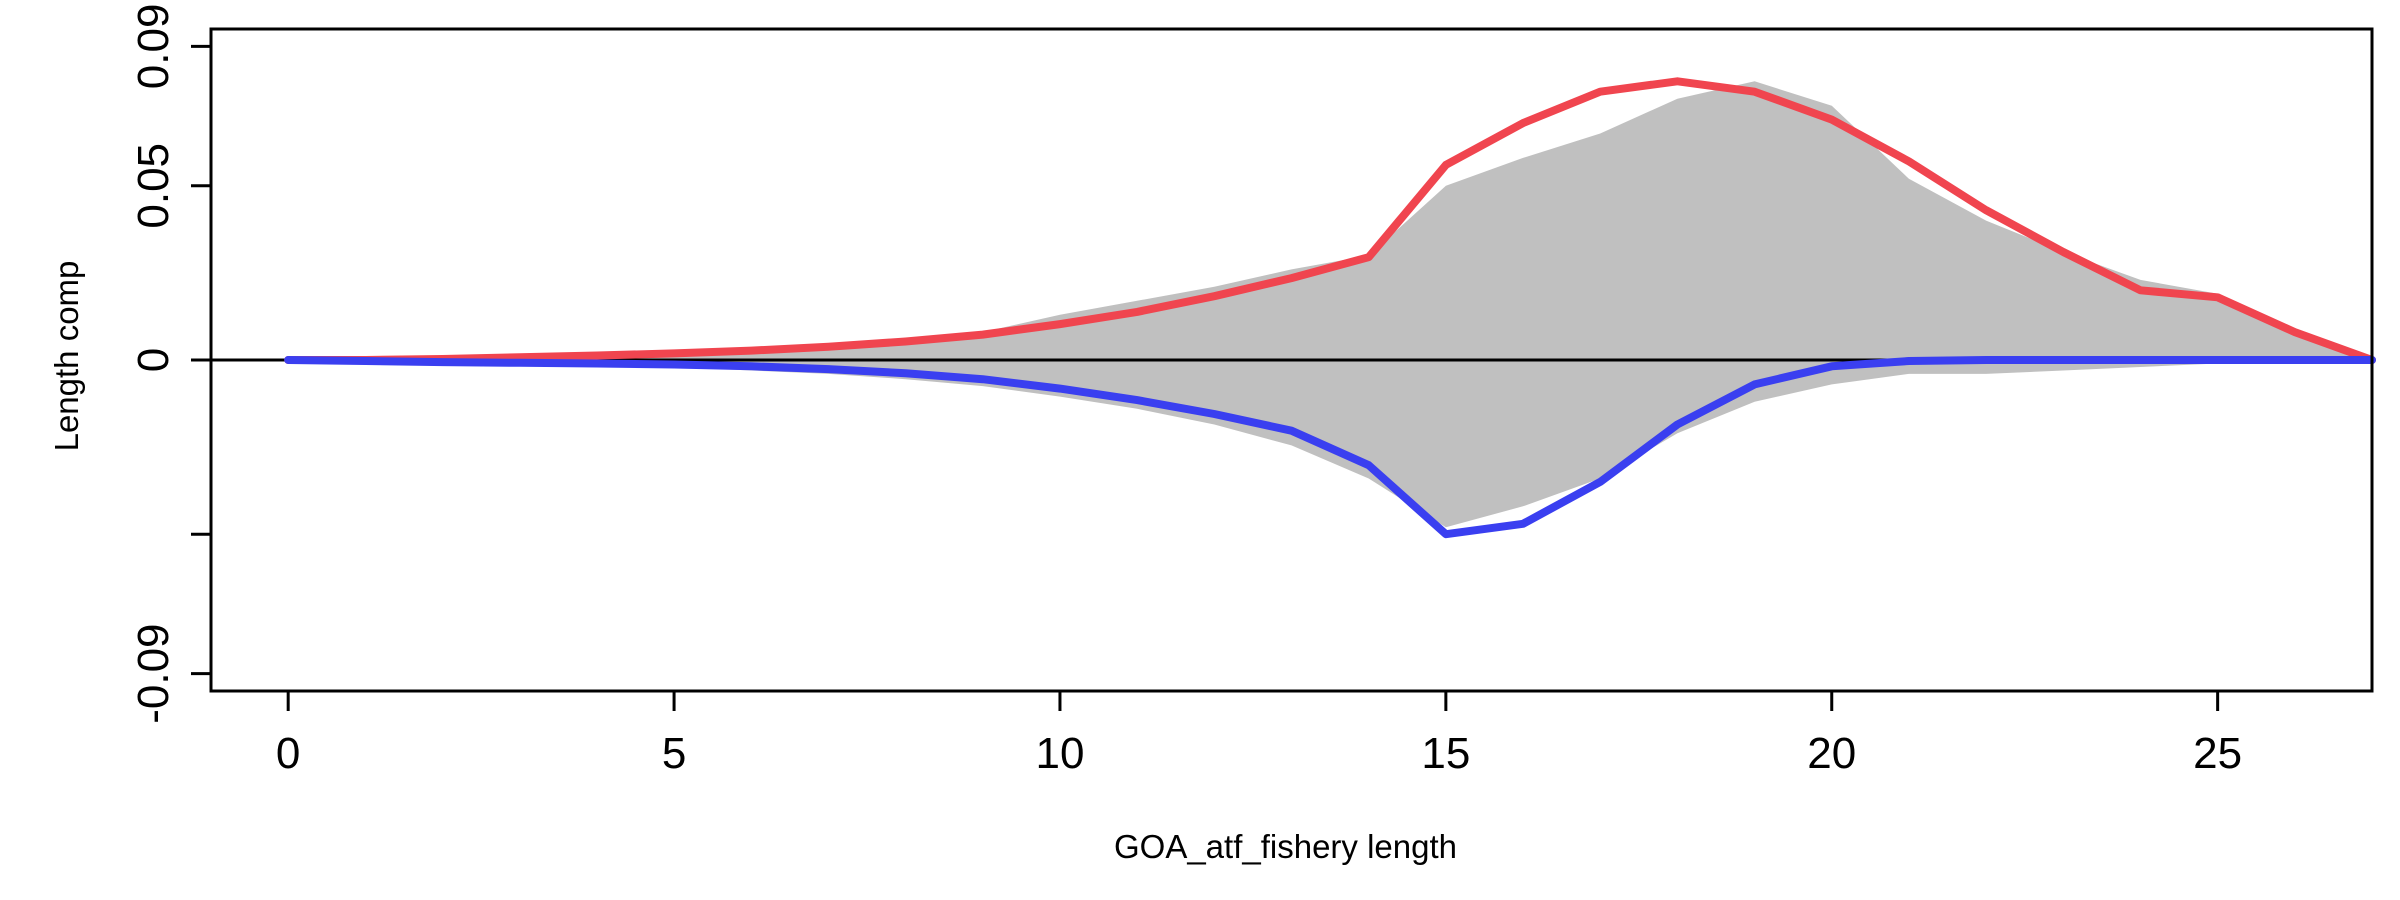 The width and height of the screenshot is (2400, 900). Describe the element at coordinates (153, 186) in the screenshot. I see `y-tick-label: 0.05` at that location.